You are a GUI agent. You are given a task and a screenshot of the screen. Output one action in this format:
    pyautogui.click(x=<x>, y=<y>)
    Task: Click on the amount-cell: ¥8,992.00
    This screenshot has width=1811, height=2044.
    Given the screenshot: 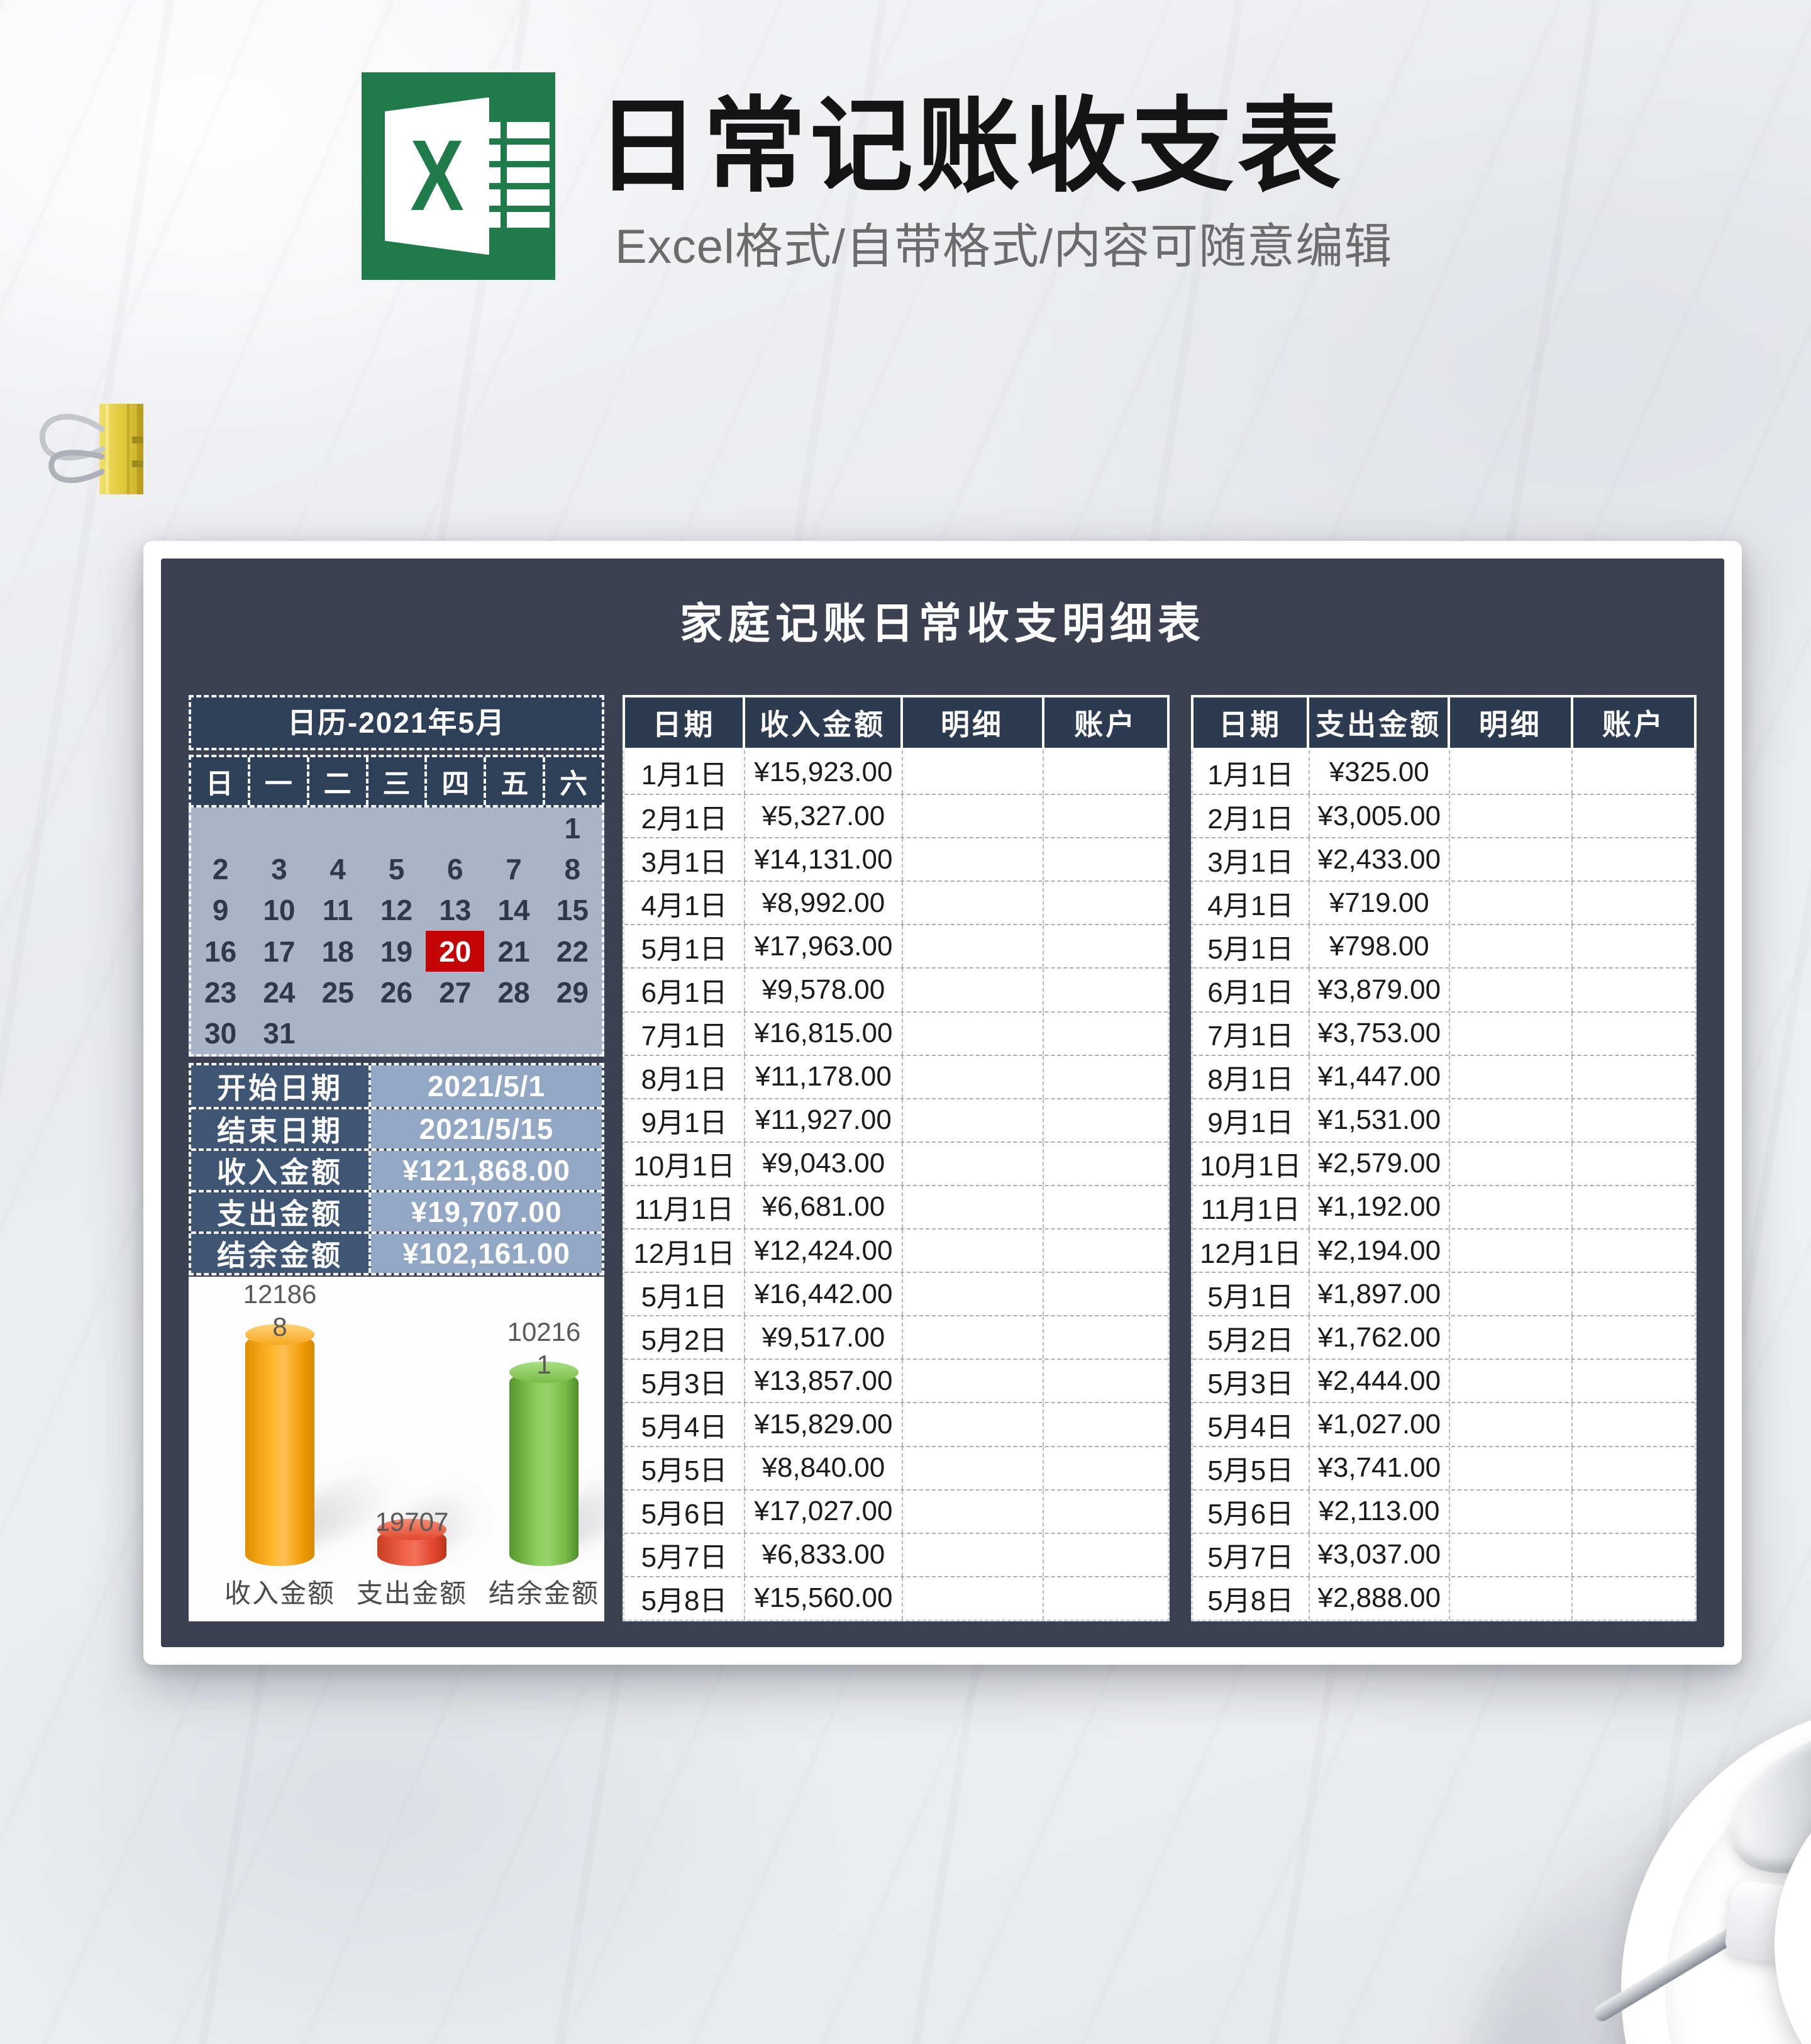 What is the action you would take?
    pyautogui.click(x=823, y=904)
    